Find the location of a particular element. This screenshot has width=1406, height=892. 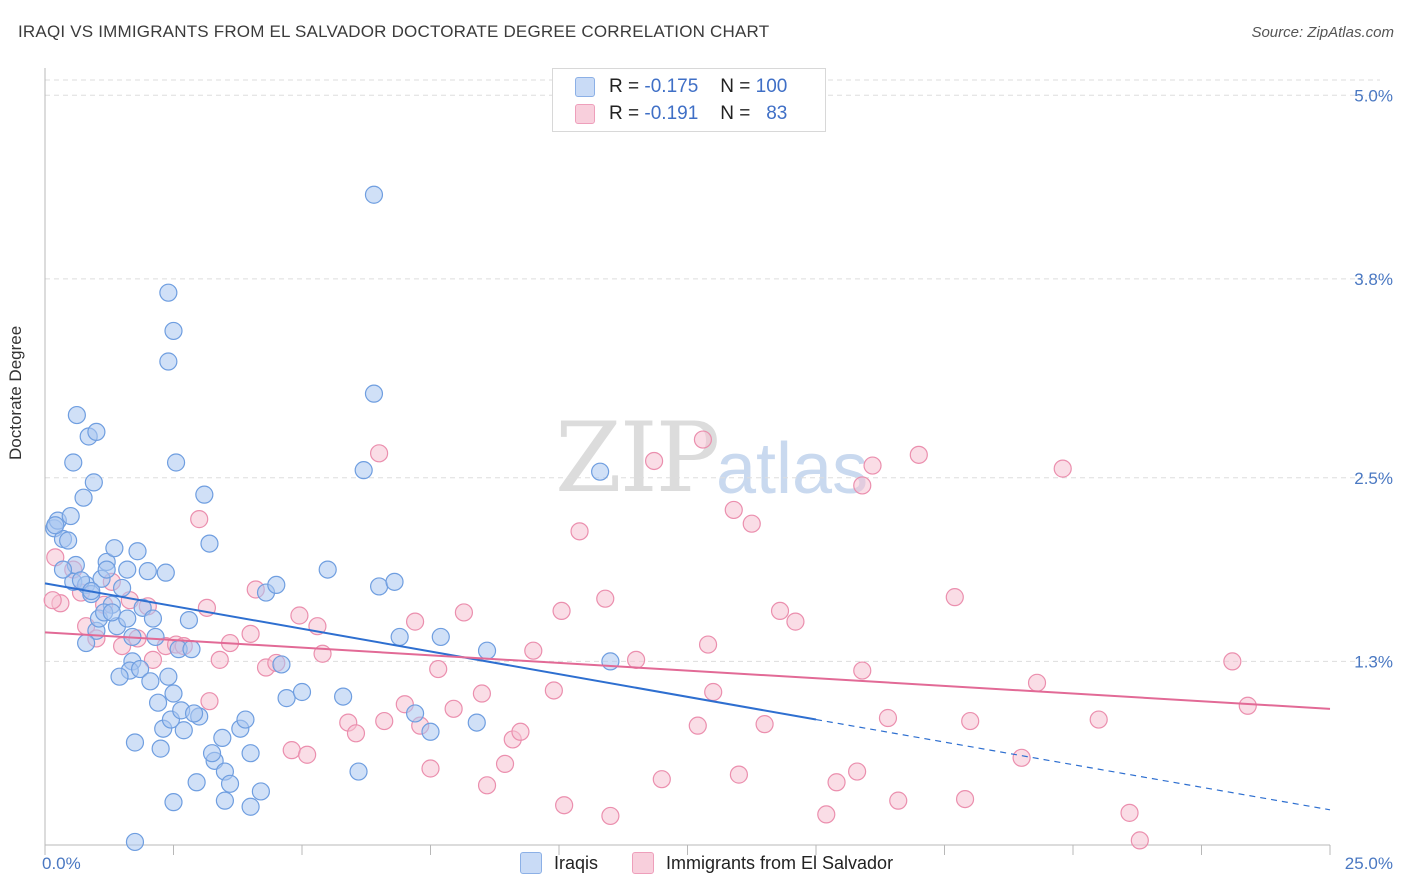

iraqi-trend-line is located at coordinates (430, 651).